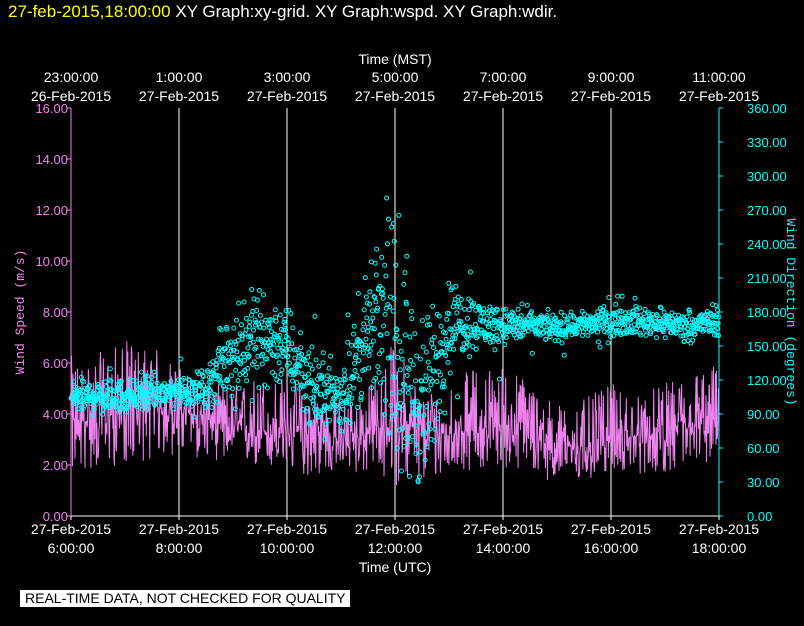 This screenshot has width=804, height=626. I want to click on y-left-tick-label: 12.00, so click(51, 210).